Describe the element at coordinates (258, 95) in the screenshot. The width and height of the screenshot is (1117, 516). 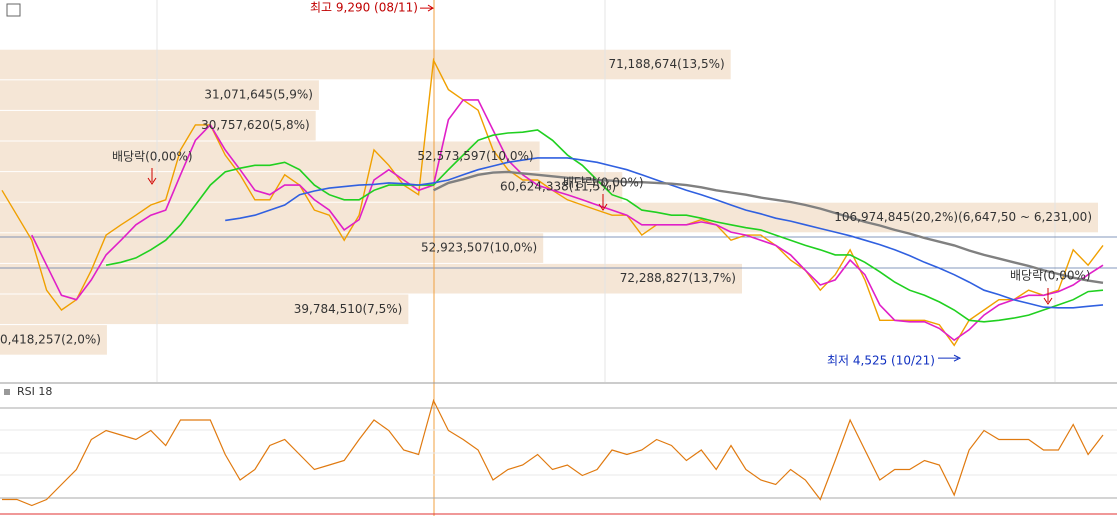
I see `volume-label: 31,071,645(5,9%)` at that location.